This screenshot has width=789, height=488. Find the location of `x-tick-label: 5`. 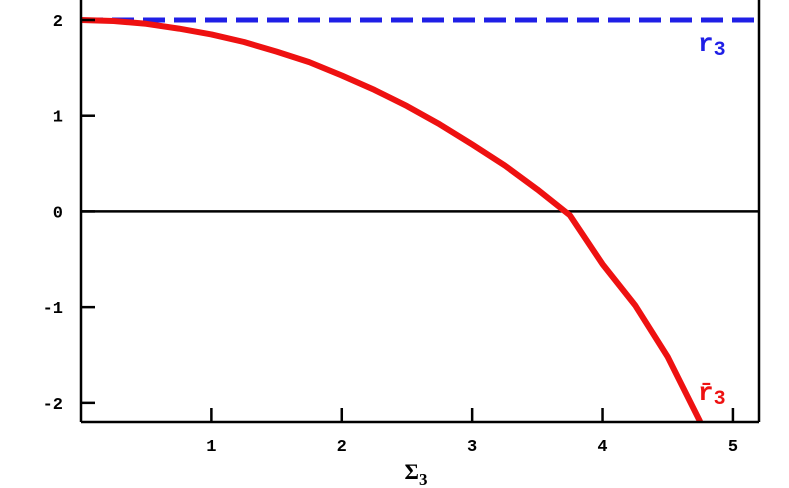

x-tick-label: 5 is located at coordinates (733, 447).